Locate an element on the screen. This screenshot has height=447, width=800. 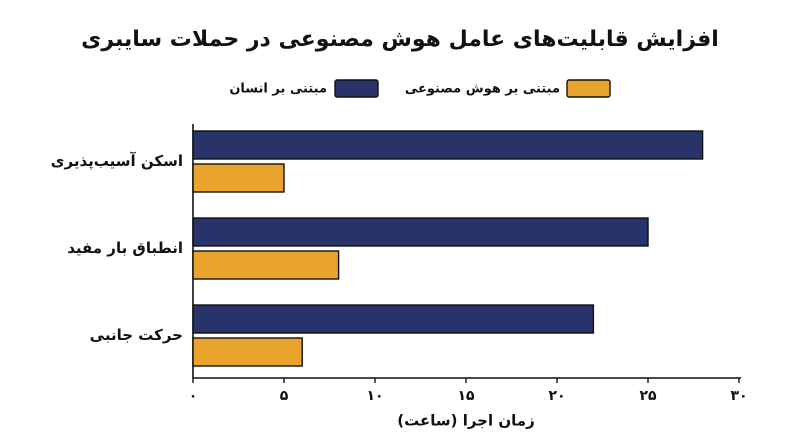
y-tick-label: انطباق بار مفید is located at coordinates (125, 248).